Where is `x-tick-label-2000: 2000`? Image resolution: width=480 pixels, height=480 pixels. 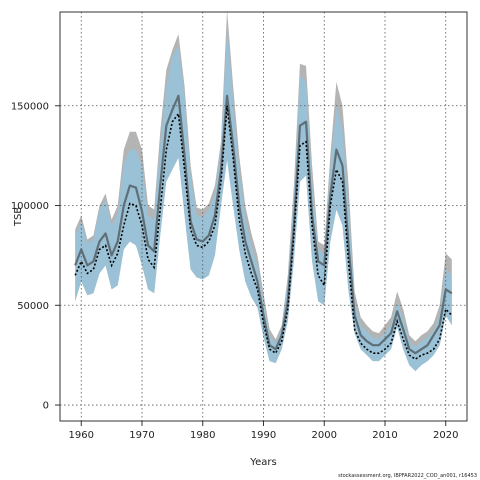 x-tick-label-2000: 2000 is located at coordinates (324, 435).